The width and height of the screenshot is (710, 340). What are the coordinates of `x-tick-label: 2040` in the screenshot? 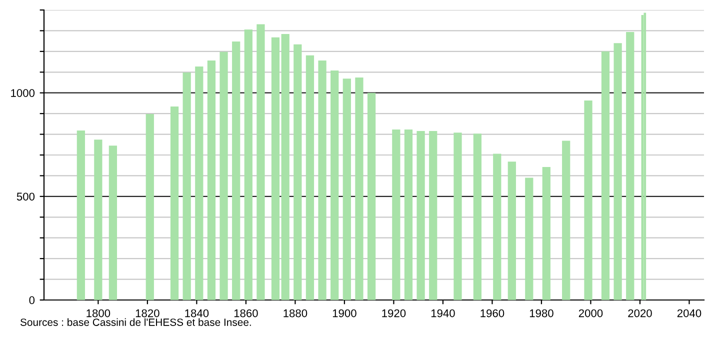 It's located at (689, 313).